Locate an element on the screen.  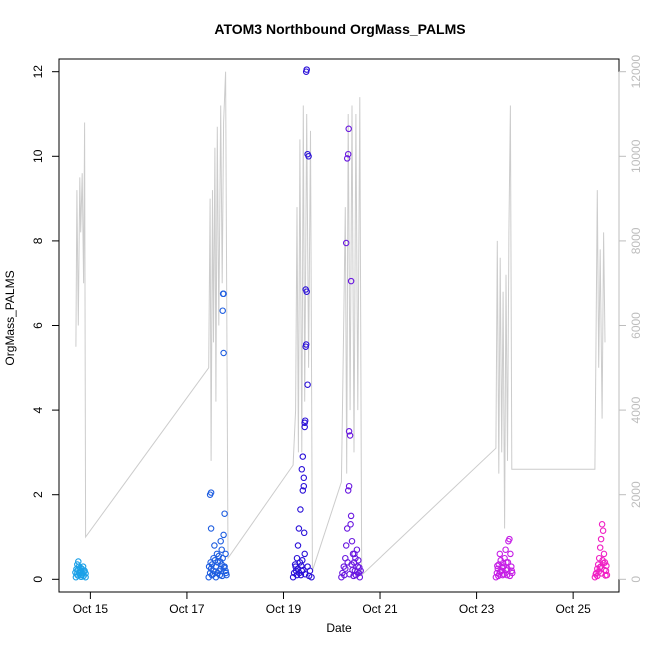
right-tick-label: 12000 is located at coordinates (636, 72).